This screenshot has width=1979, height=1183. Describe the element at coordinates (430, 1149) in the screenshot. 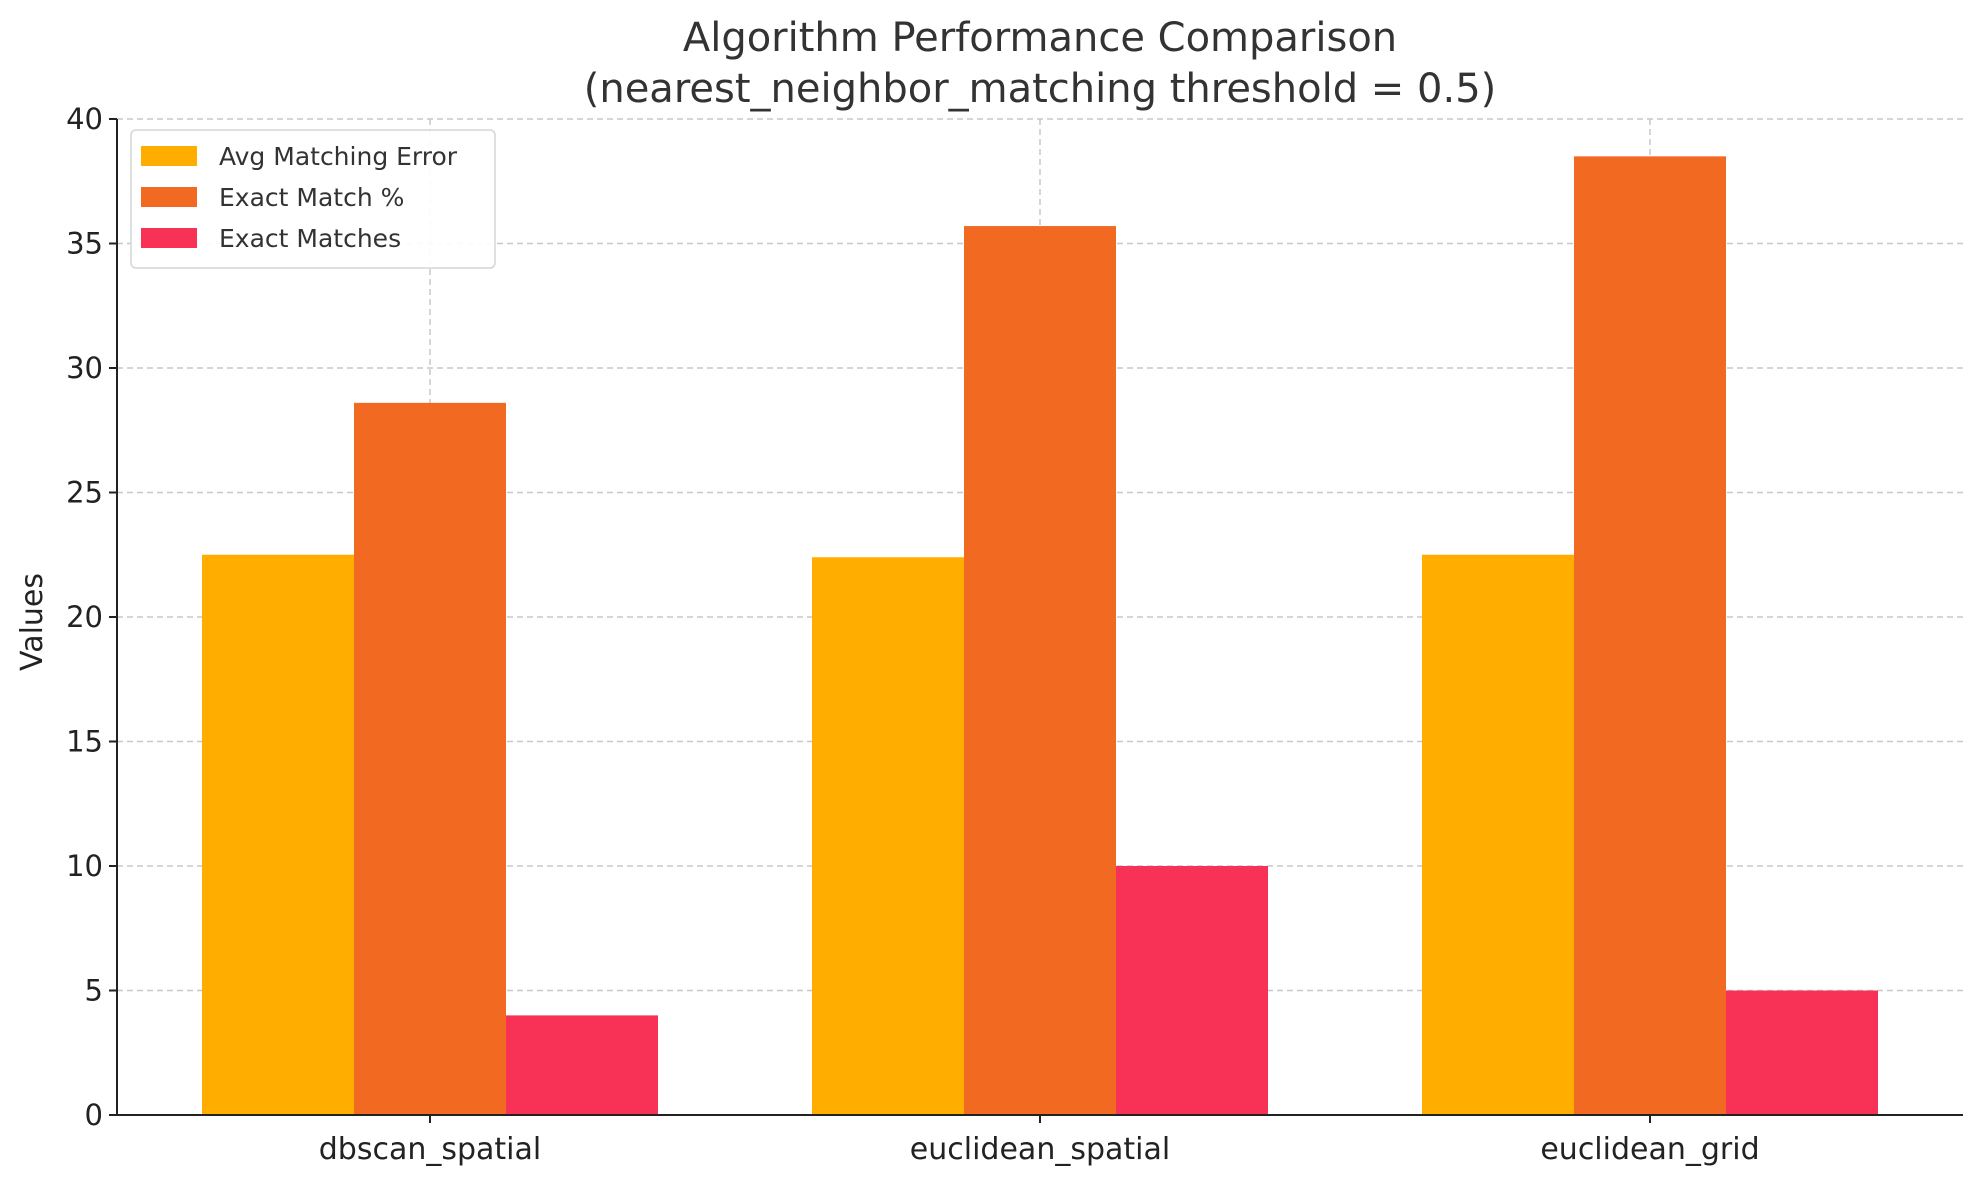

I see `x-tick-label: dbscan_spatial` at that location.